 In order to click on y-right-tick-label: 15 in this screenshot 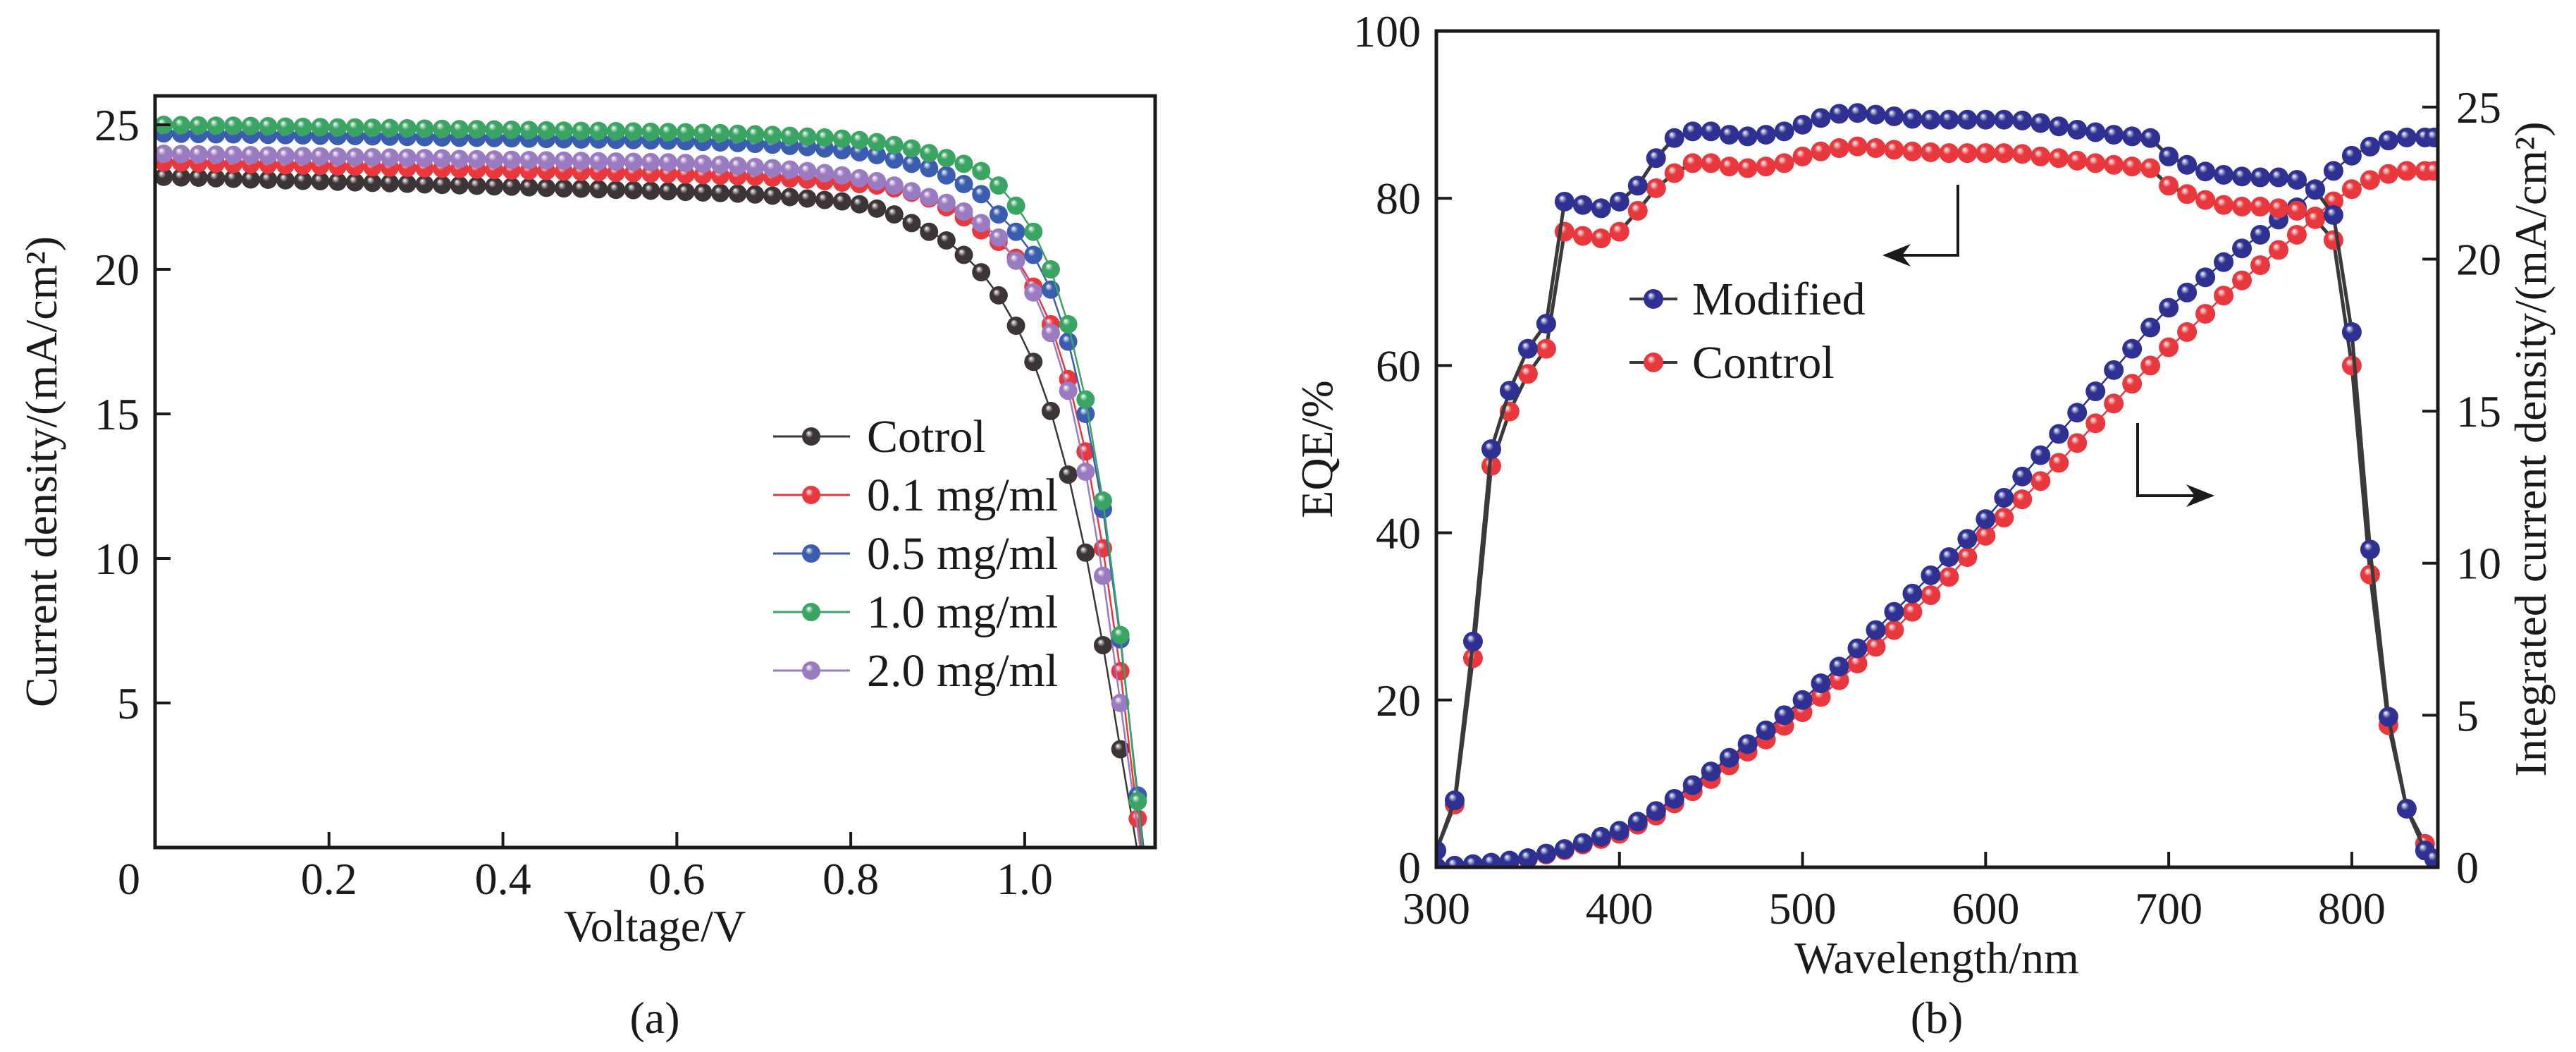, I will do `click(2479, 411)`.